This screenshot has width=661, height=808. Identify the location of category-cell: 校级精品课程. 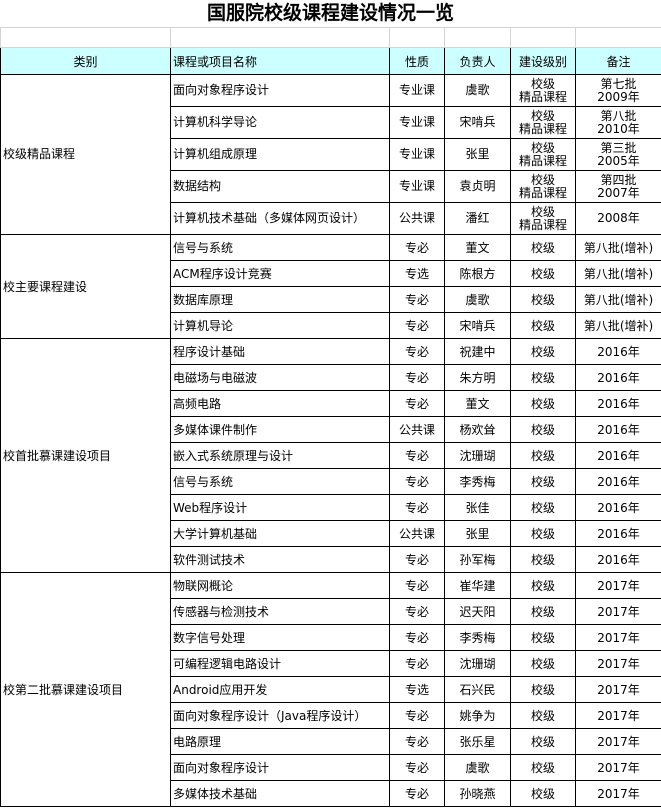
(85, 154).